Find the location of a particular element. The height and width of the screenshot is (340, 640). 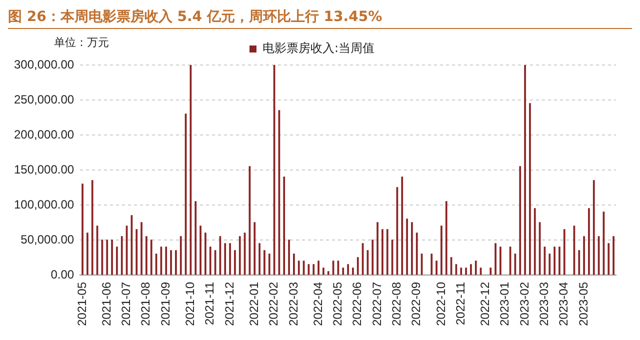

x-tick-label: 2022-05 is located at coordinates (337, 304).